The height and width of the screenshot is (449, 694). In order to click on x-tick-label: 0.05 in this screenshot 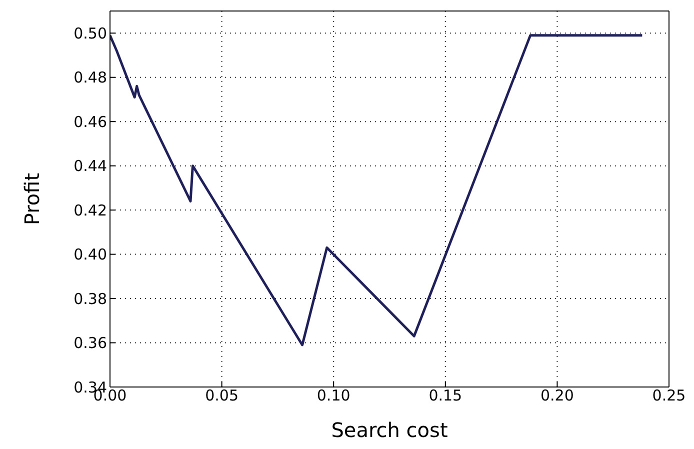, I will do `click(222, 395)`.